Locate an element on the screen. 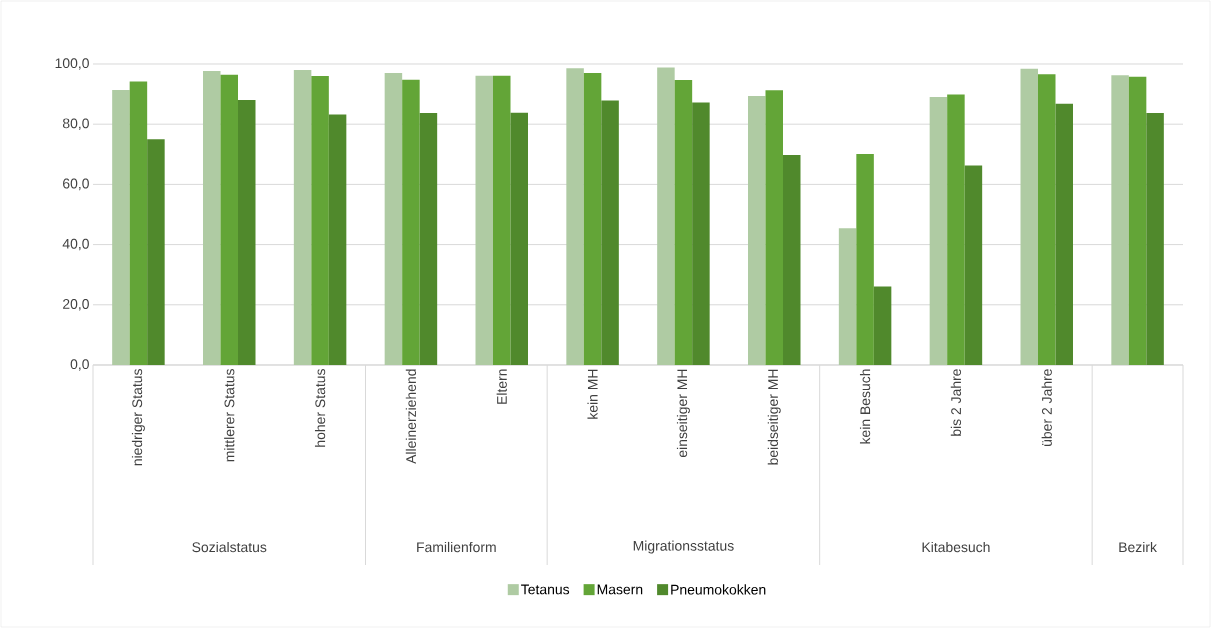  text: Kitabesuch is located at coordinates (956, 547).